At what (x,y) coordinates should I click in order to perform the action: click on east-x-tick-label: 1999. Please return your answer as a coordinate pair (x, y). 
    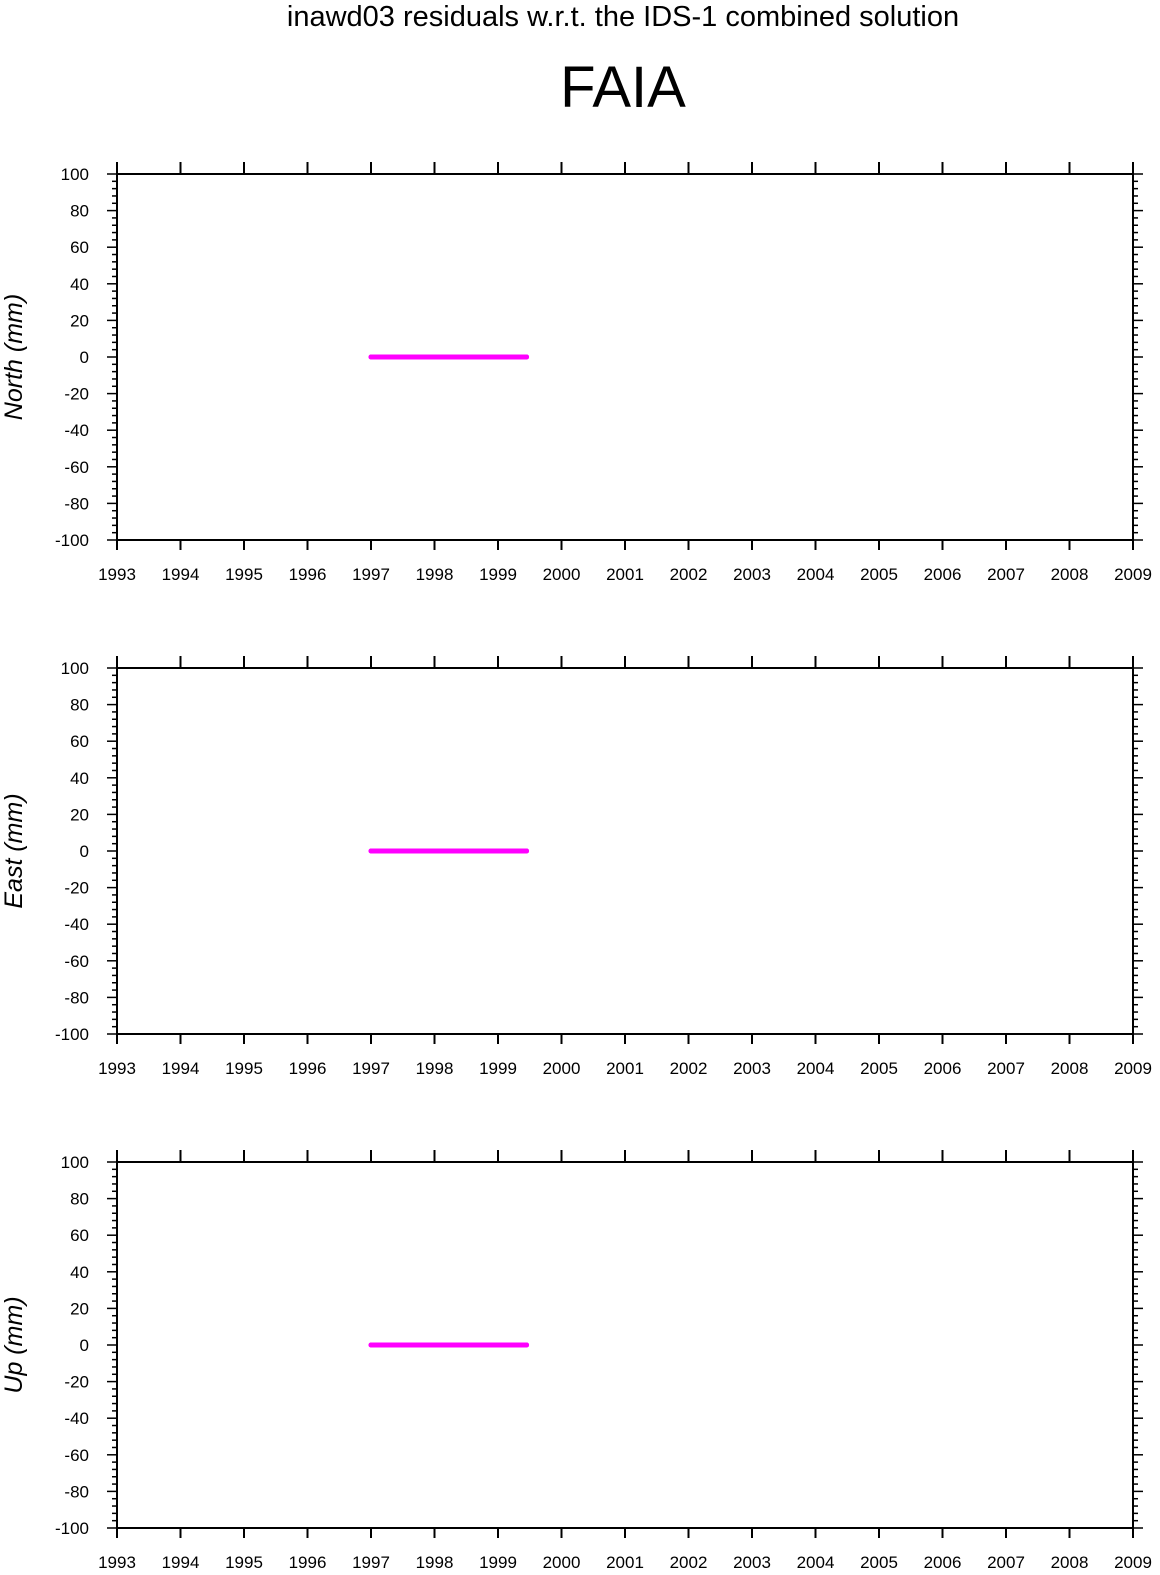
    Looking at the image, I should click on (498, 1068).